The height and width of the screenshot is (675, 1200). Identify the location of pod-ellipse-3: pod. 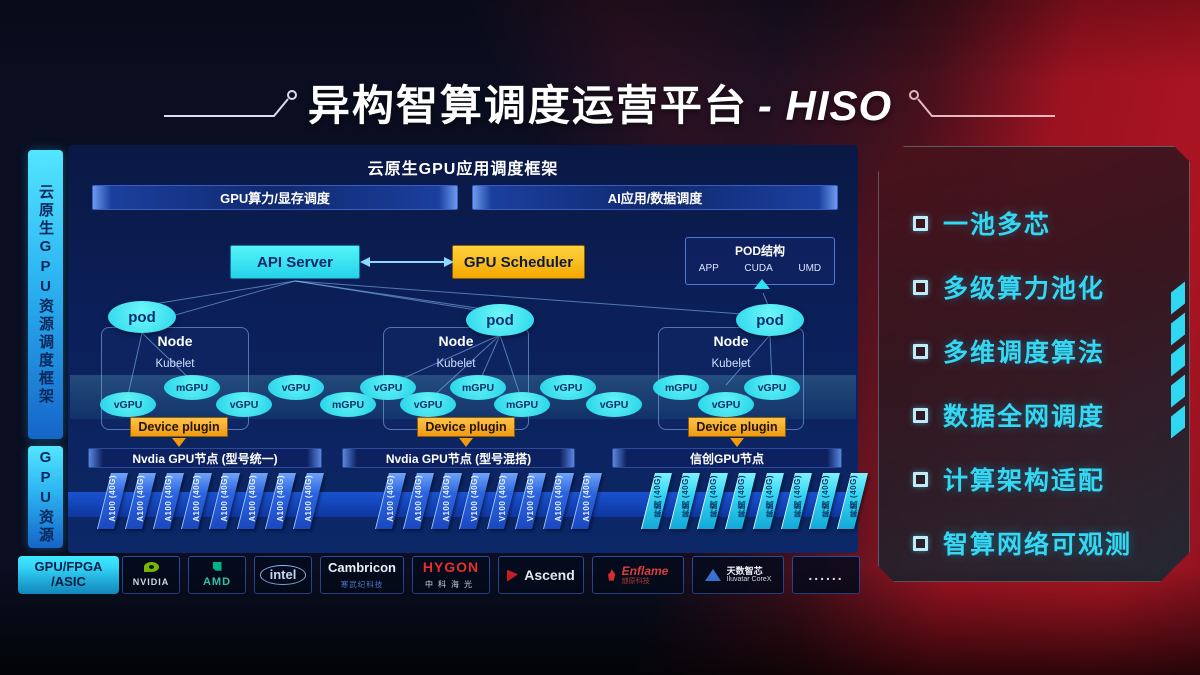
(770, 320).